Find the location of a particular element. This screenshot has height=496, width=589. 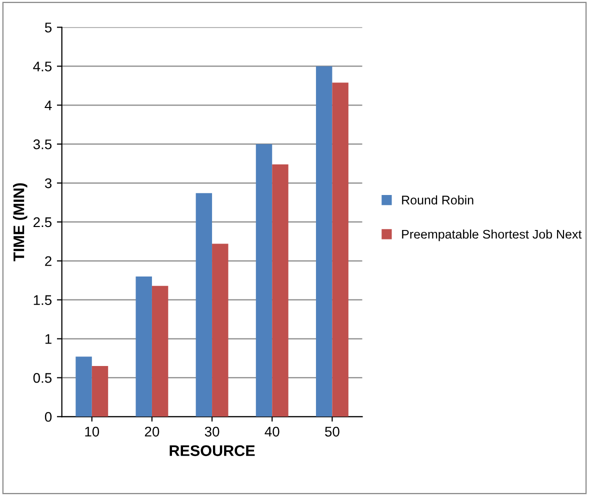

x-tick-label: 40 is located at coordinates (272, 431).